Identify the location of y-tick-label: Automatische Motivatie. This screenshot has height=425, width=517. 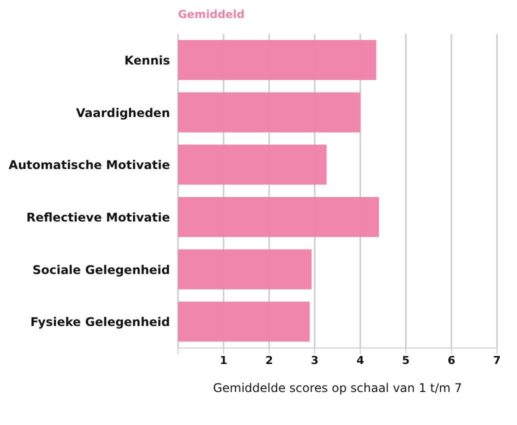
(89, 165).